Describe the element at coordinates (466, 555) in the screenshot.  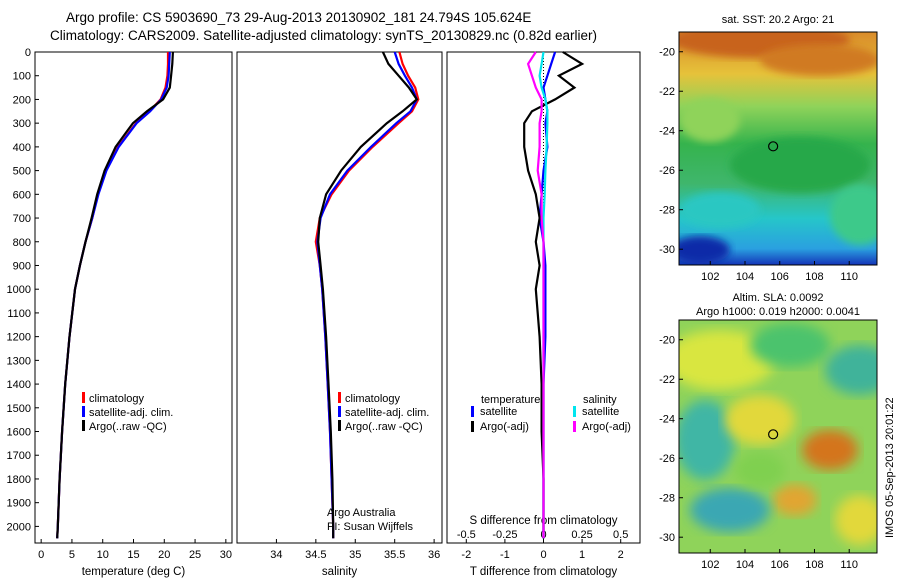
I see `x-tick-label: -2` at that location.